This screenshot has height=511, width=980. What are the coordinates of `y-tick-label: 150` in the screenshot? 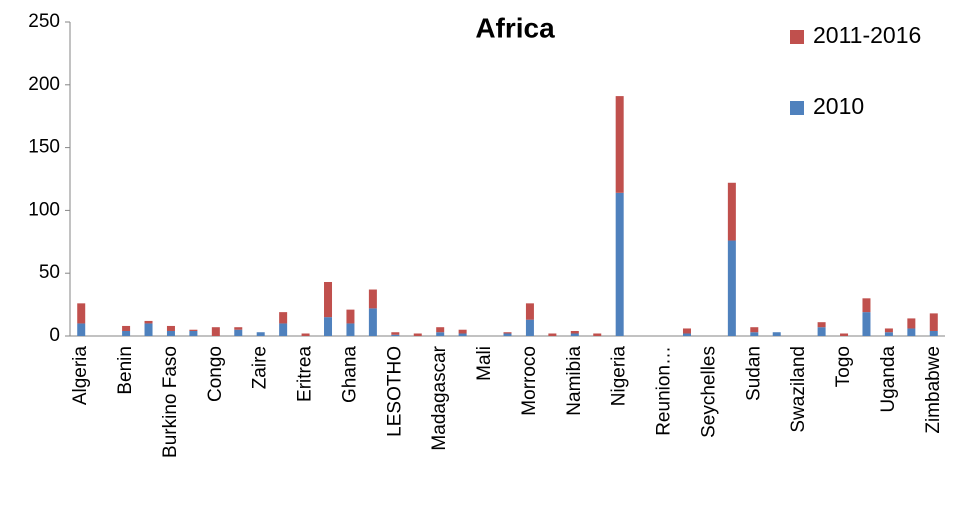 It's located at (44, 147).